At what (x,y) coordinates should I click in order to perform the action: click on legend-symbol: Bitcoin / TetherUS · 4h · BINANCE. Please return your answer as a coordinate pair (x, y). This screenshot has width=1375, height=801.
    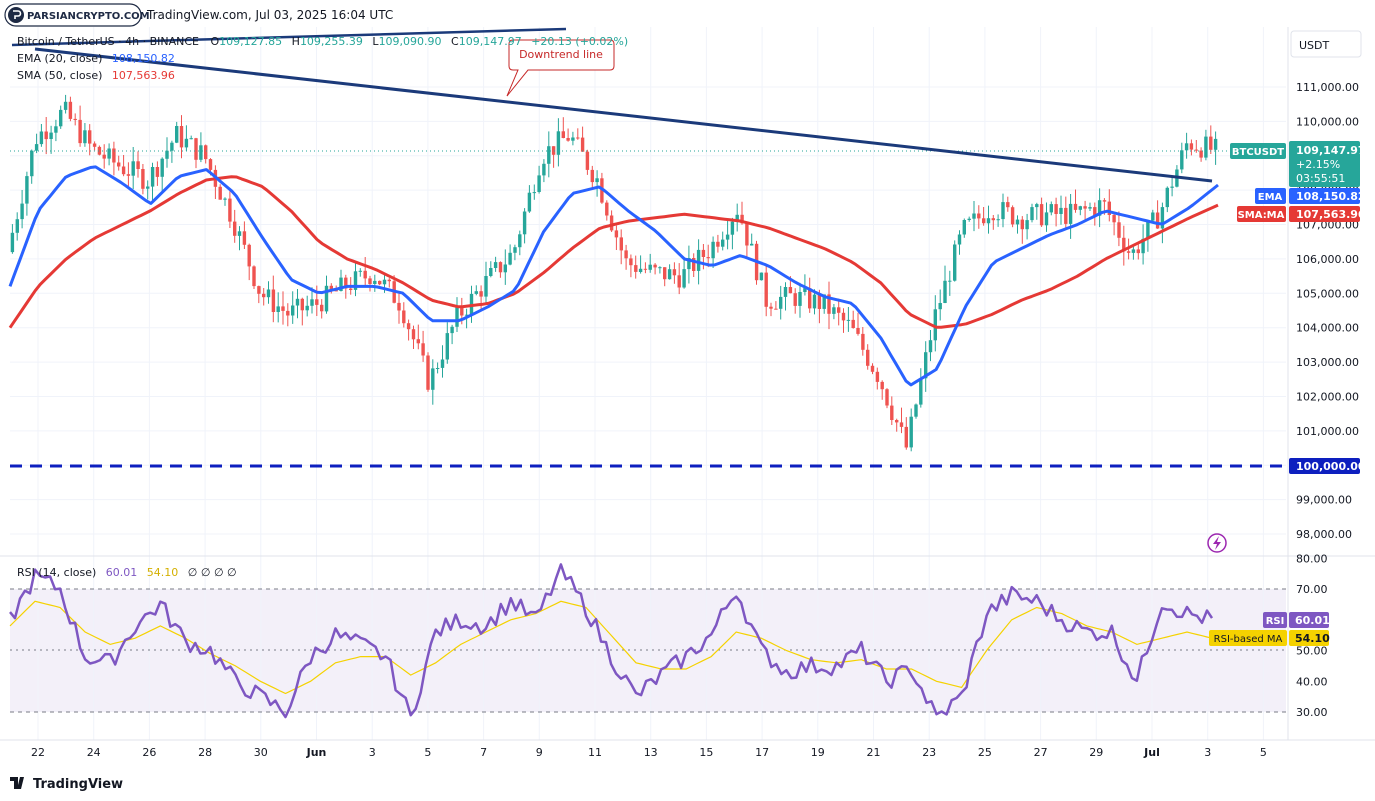
    Looking at the image, I should click on (108, 41).